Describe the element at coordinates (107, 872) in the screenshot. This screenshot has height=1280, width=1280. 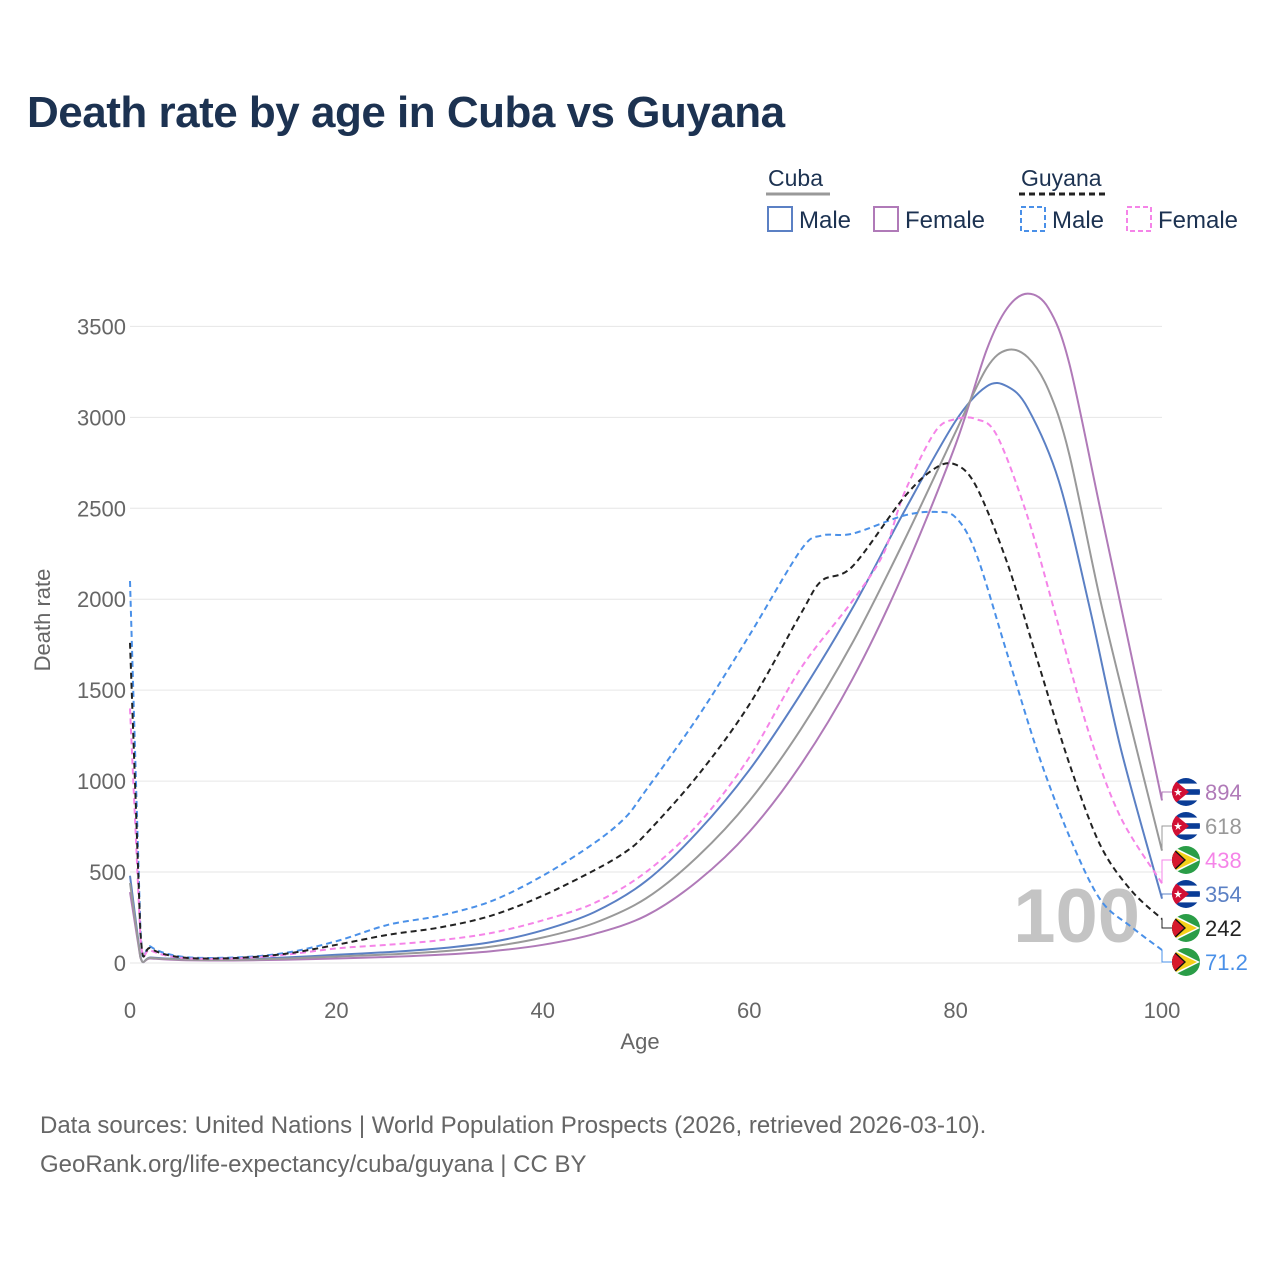
I see `y-tick-label: 500` at that location.